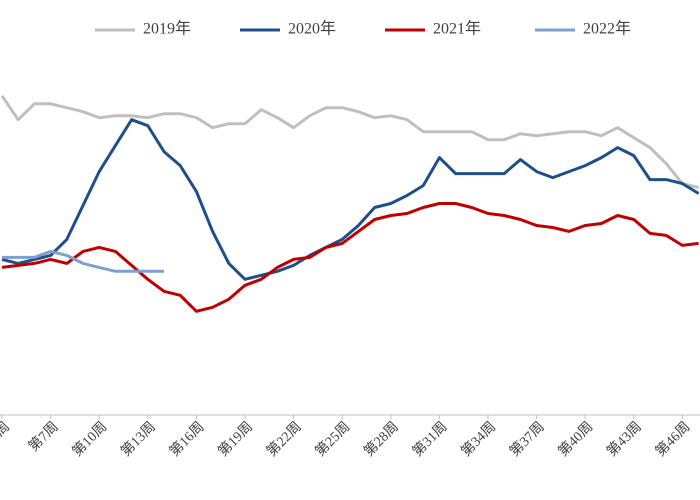 The image size is (700, 500). What do you see at coordinates (167, 29) in the screenshot?
I see `legend-label: 2019年` at bounding box center [167, 29].